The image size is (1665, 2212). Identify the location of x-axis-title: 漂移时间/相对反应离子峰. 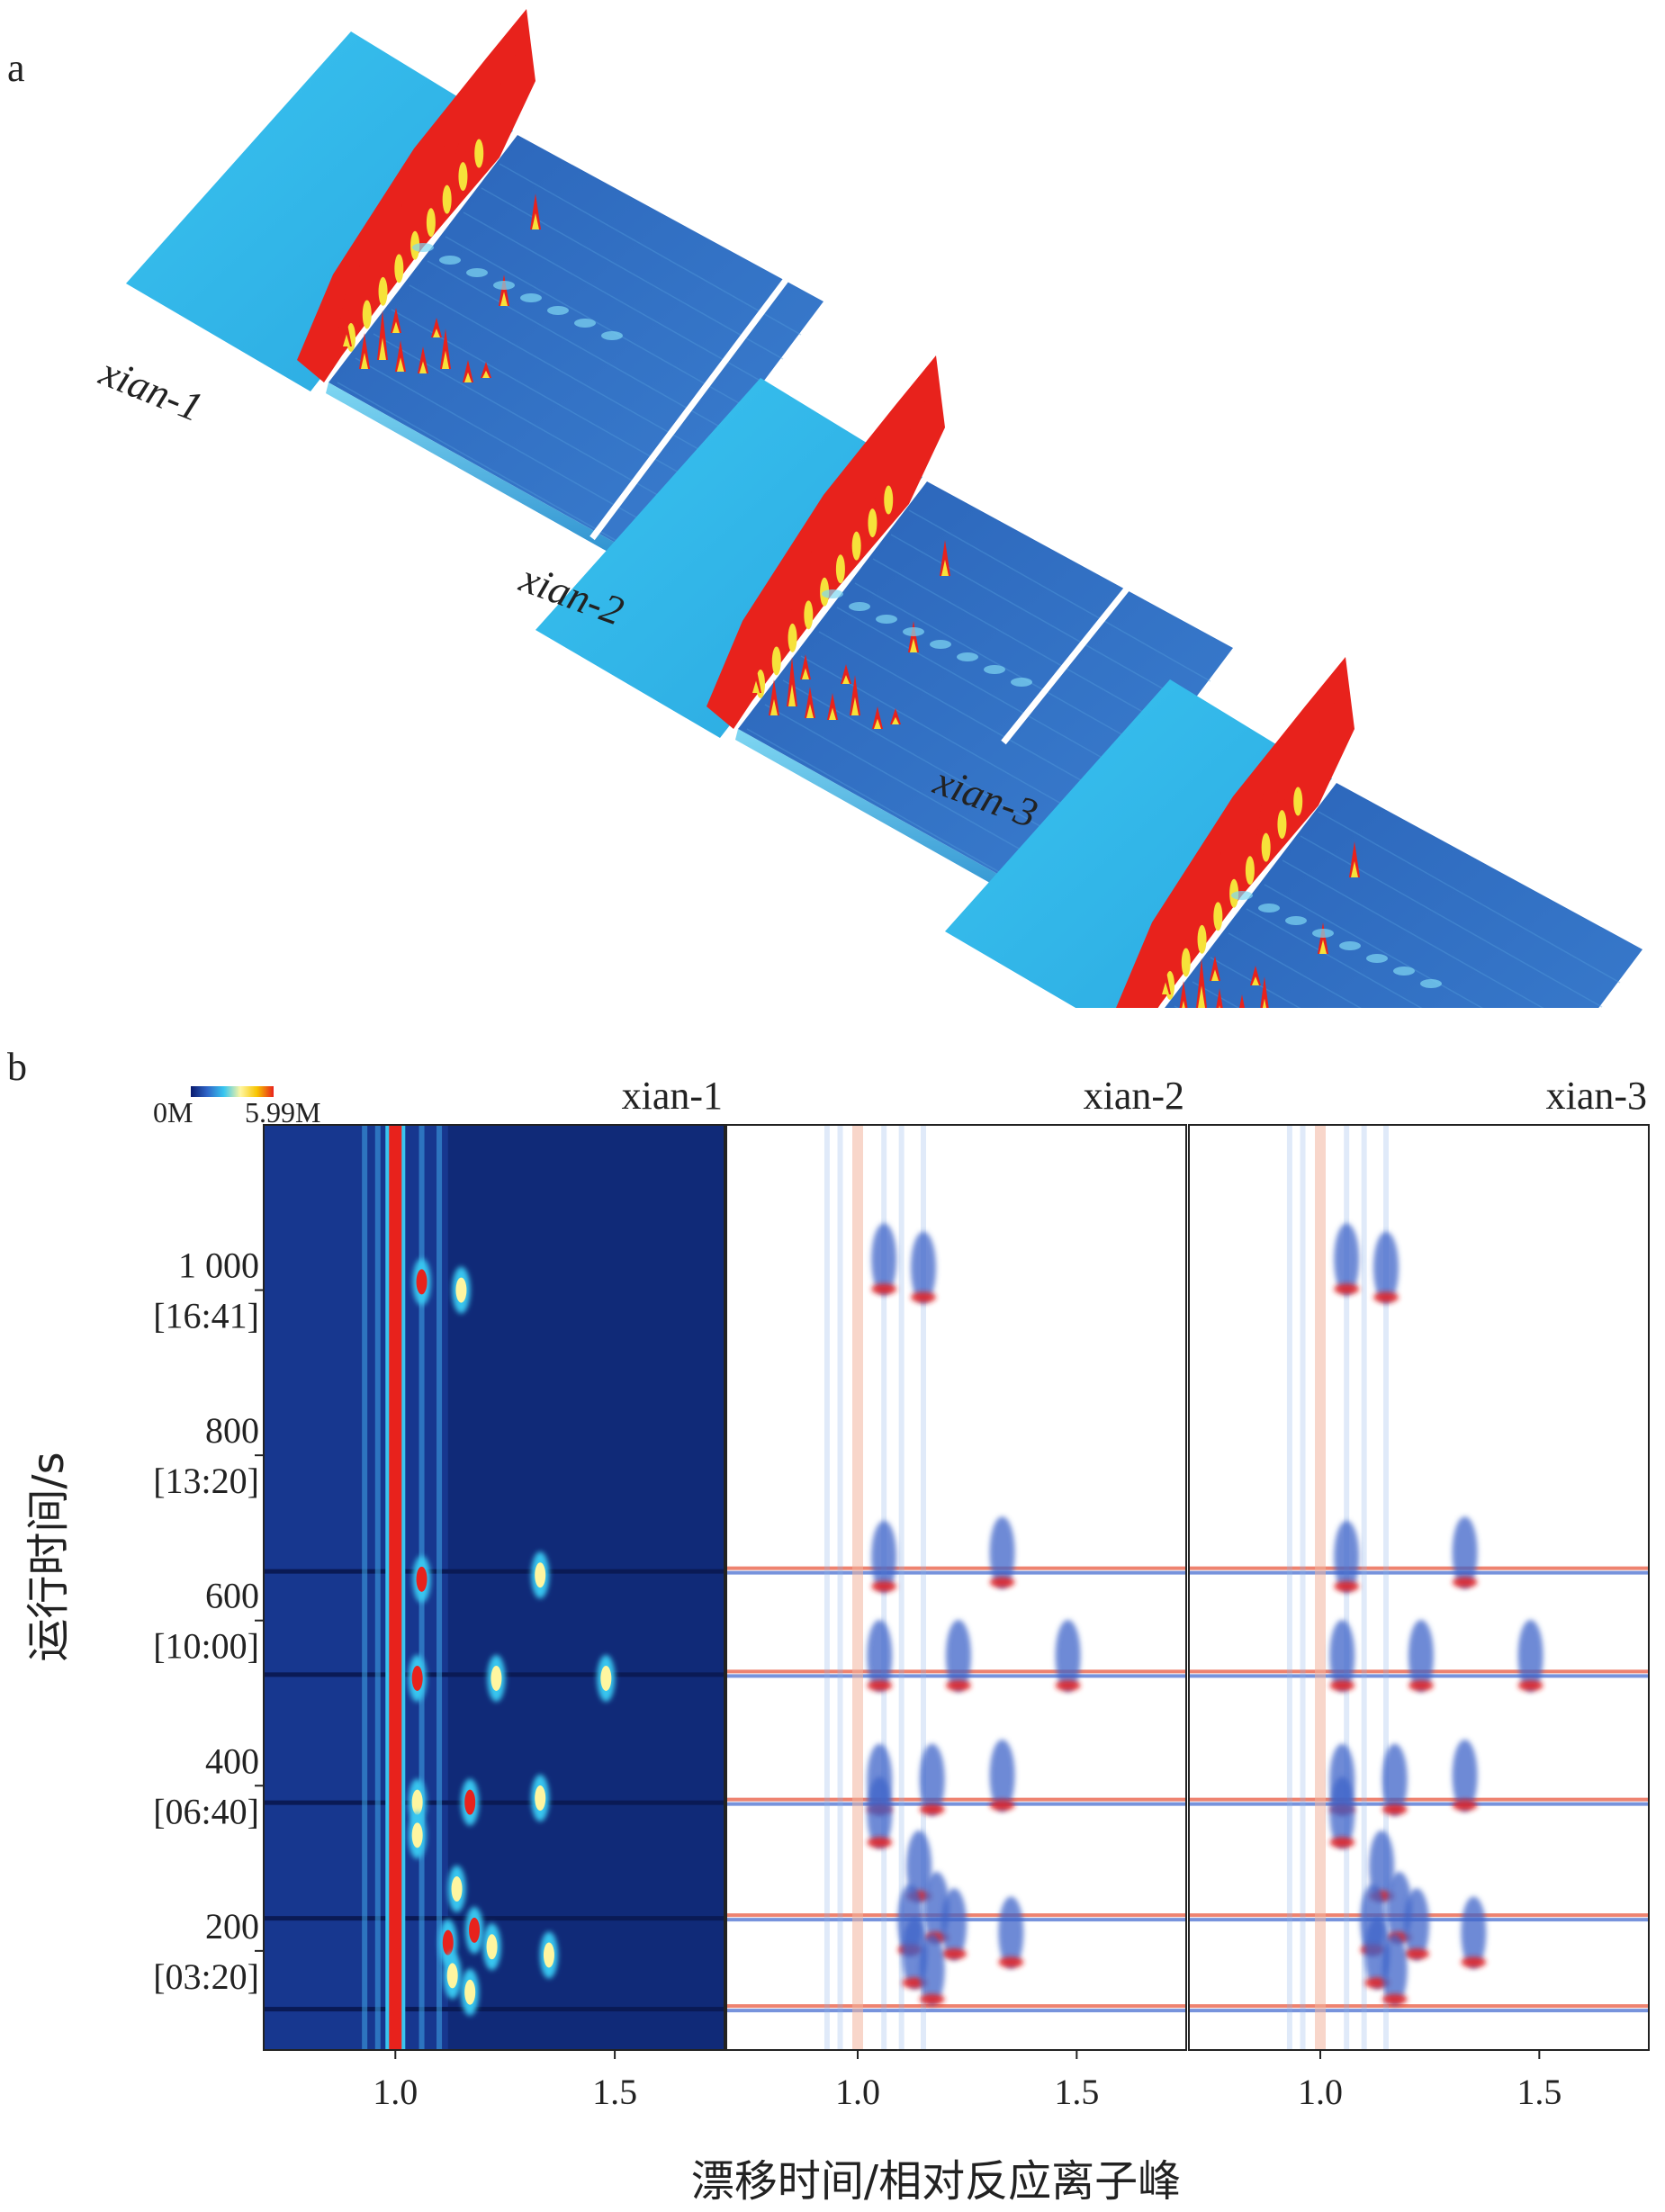
(936, 2181).